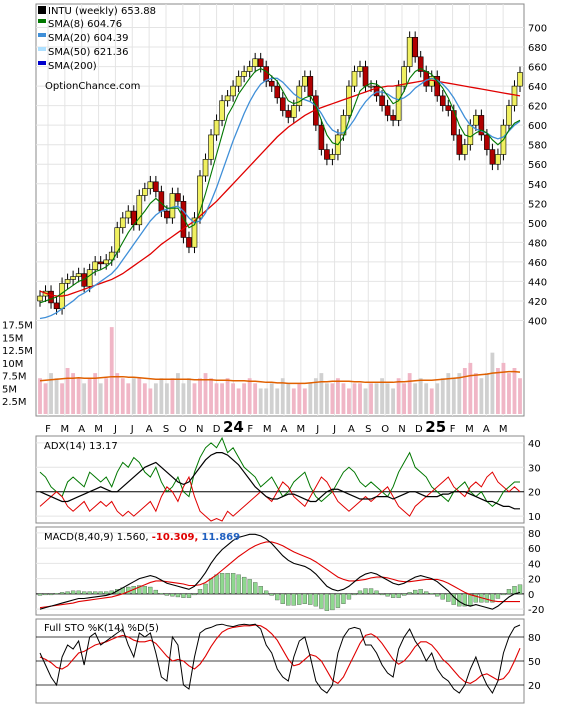 The height and width of the screenshot is (710, 566). Describe the element at coordinates (92, 86) in the screenshot. I see `watermark: OptionChance.com` at that location.